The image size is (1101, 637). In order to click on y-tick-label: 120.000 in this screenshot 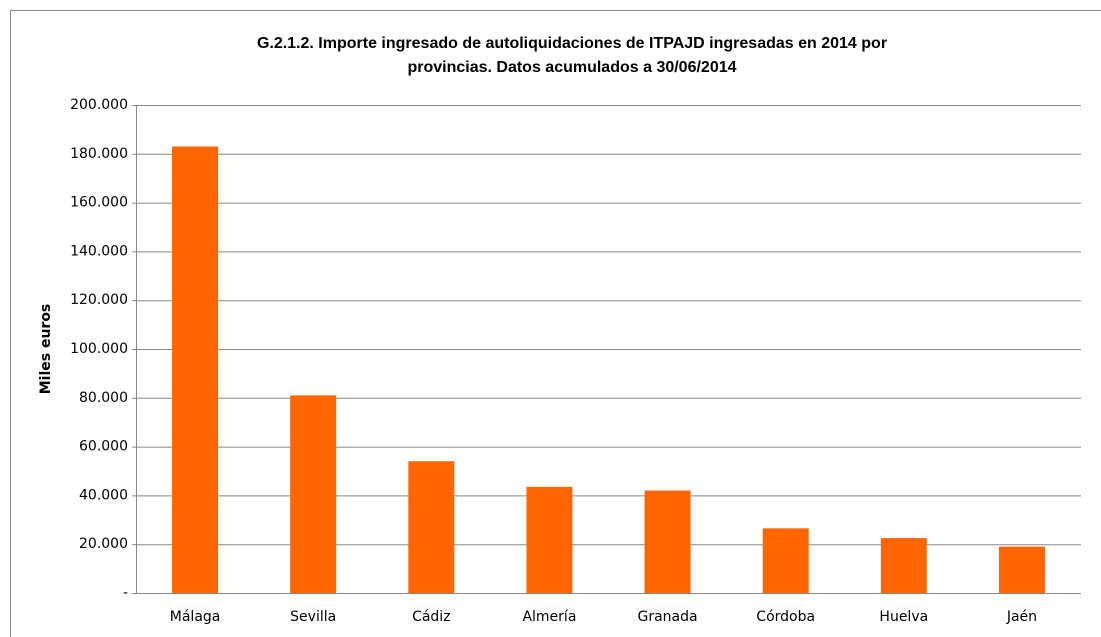, I will do `click(99, 300)`.